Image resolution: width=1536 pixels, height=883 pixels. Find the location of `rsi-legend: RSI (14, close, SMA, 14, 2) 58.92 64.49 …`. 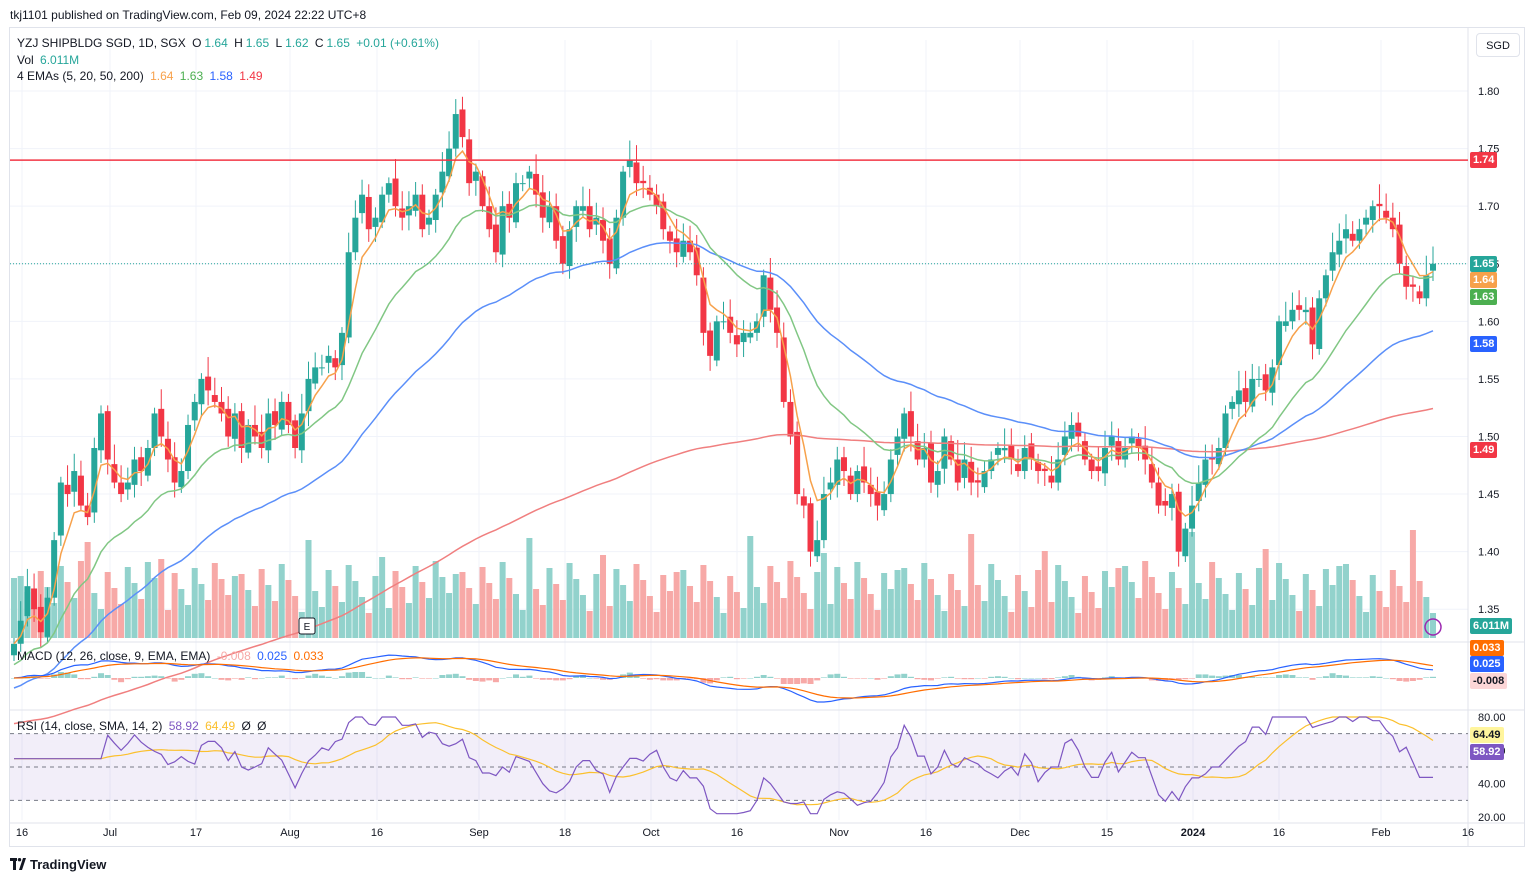

rsi-legend: RSI (14, close, SMA, 14, 2) 58.92 64.49 … is located at coordinates (143, 726).